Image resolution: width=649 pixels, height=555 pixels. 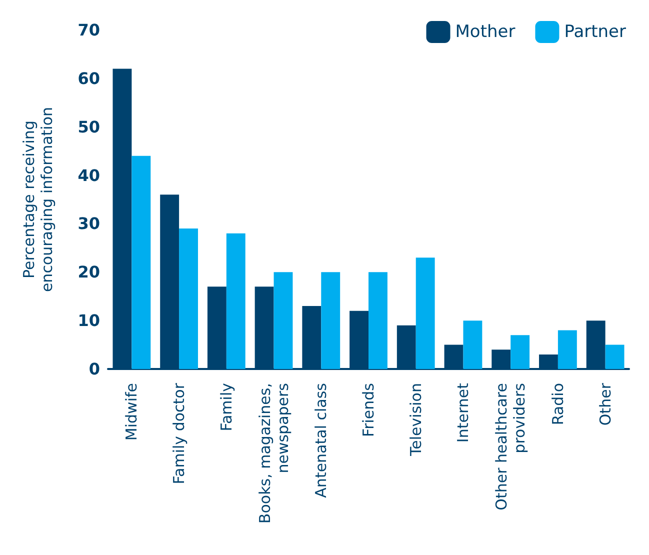 I want to click on y-tick-label: 70, so click(x=89, y=30).